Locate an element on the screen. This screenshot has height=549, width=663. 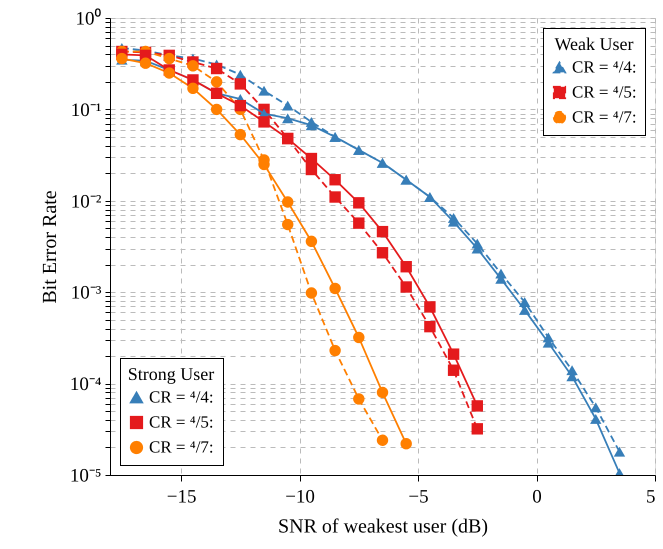
x-tick-label: −10 is located at coordinates (300, 497).